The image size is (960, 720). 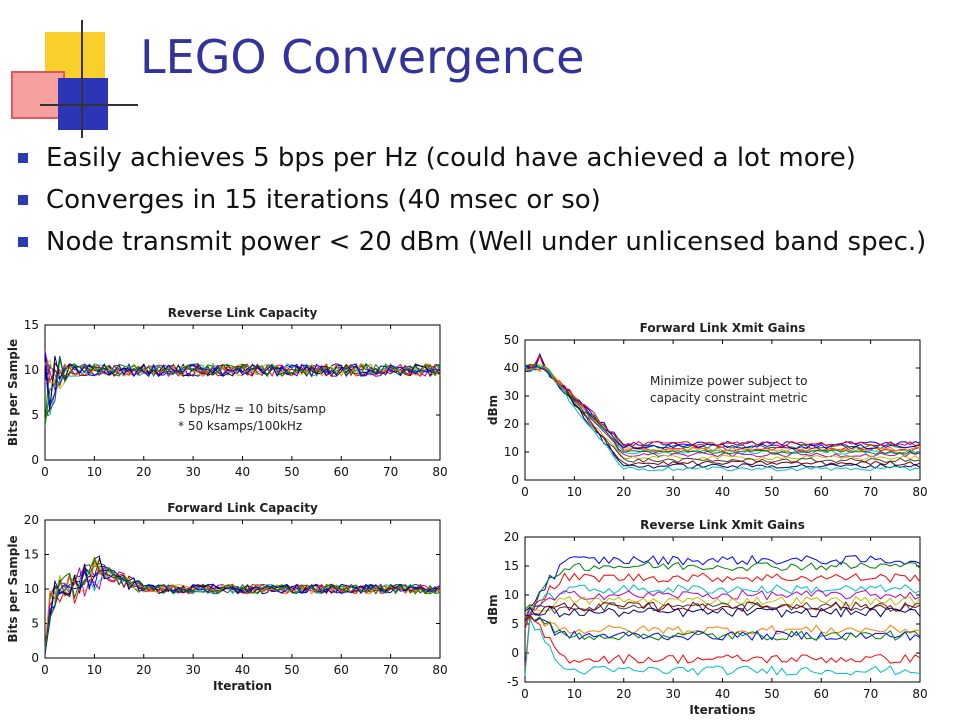 I want to click on chart-title: Reverse Link Capacity, so click(x=243, y=313).